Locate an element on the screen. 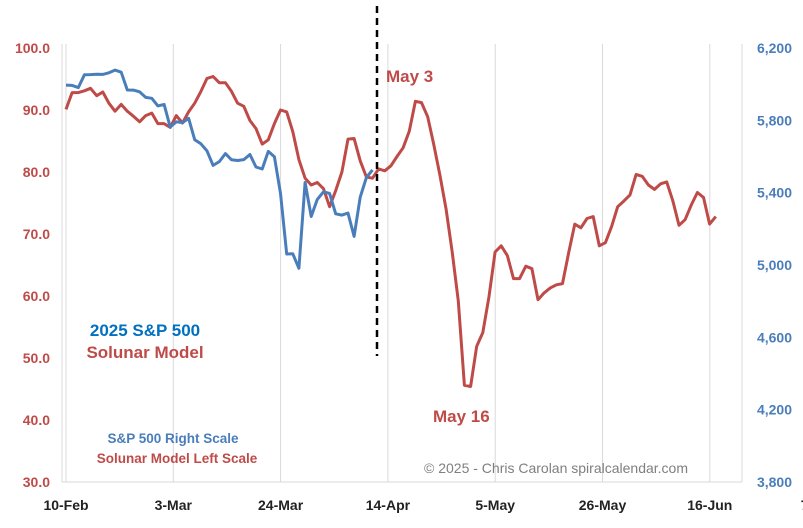  legend-solunar-left-scale: Solunar Model Left Scale is located at coordinates (177, 458).